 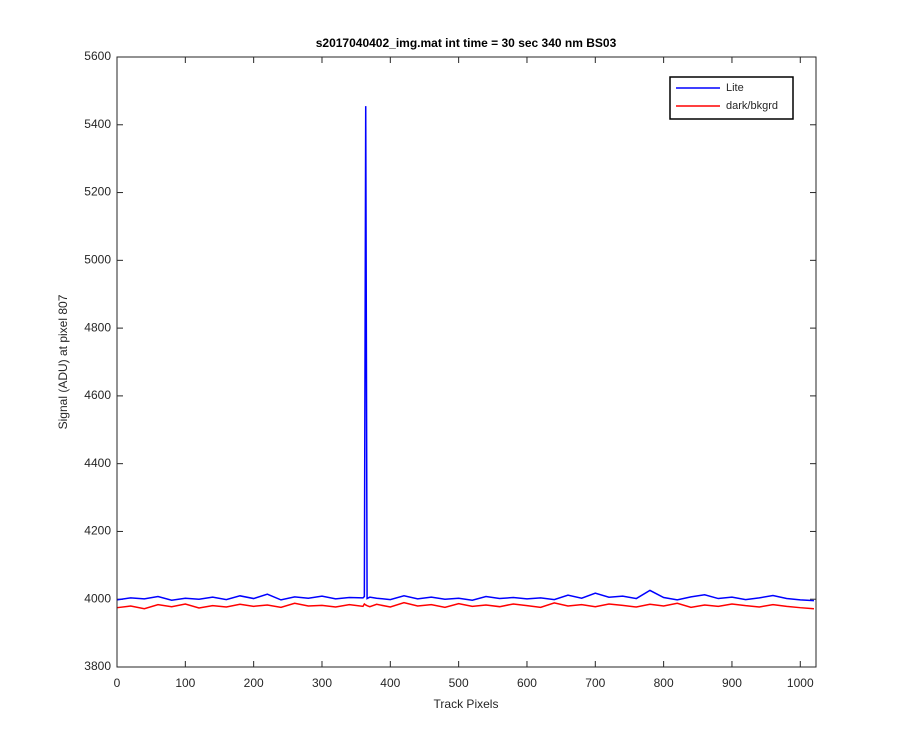 What do you see at coordinates (97, 598) in the screenshot?
I see `y-tick-label: 4000` at bounding box center [97, 598].